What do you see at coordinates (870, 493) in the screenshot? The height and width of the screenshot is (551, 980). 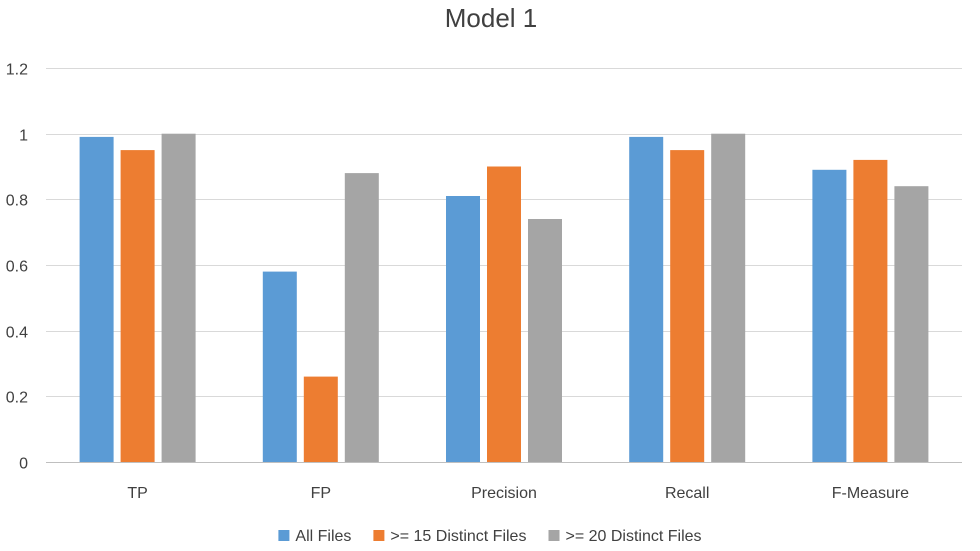 I see `x-category-label: F-Measure` at bounding box center [870, 493].